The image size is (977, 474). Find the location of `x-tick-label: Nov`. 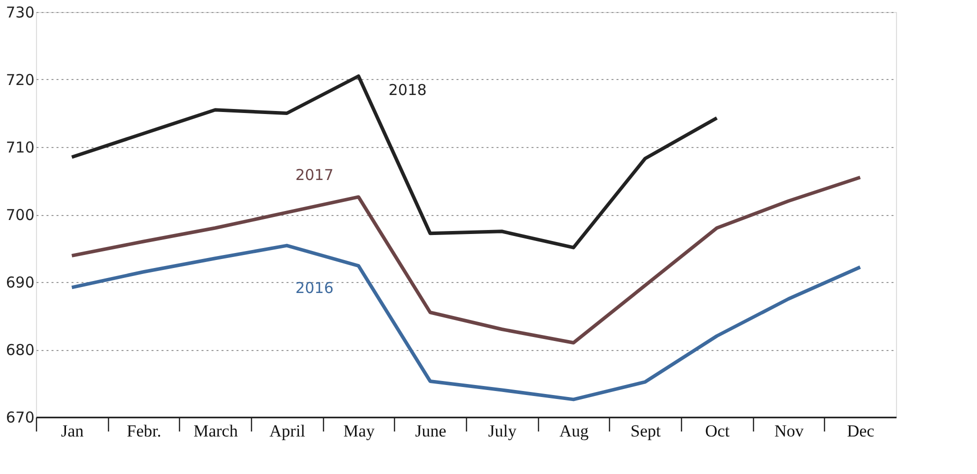

x-tick-label: Nov is located at coordinates (789, 431).